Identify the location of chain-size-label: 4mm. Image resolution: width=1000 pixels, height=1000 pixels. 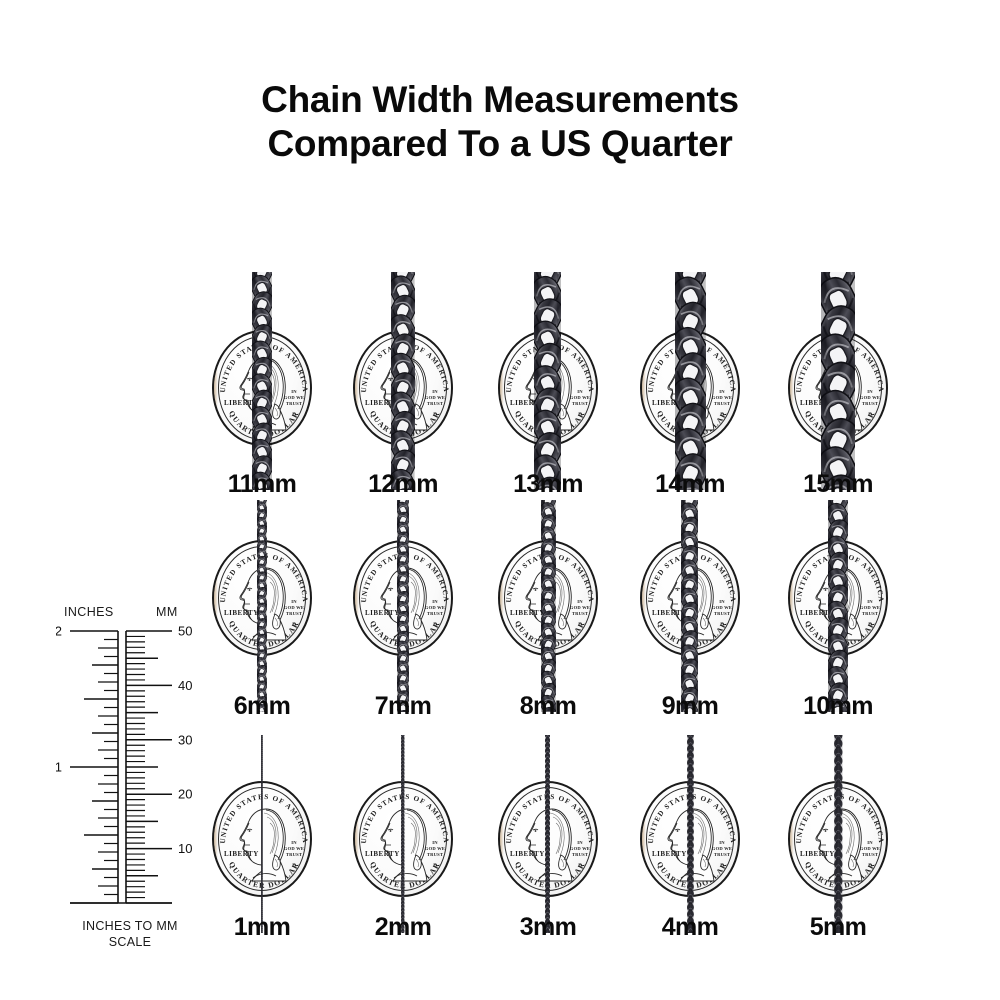
(690, 927).